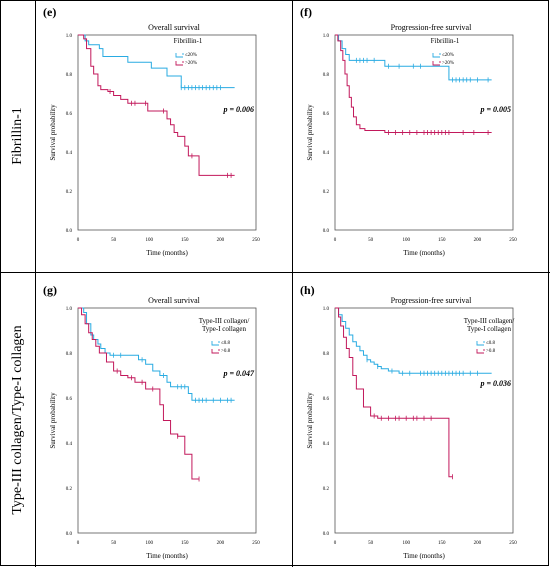 Image resolution: width=550 pixels, height=567 pixels. What do you see at coordinates (306, 12) in the screenshot?
I see `panel-label: (f)` at bounding box center [306, 12].